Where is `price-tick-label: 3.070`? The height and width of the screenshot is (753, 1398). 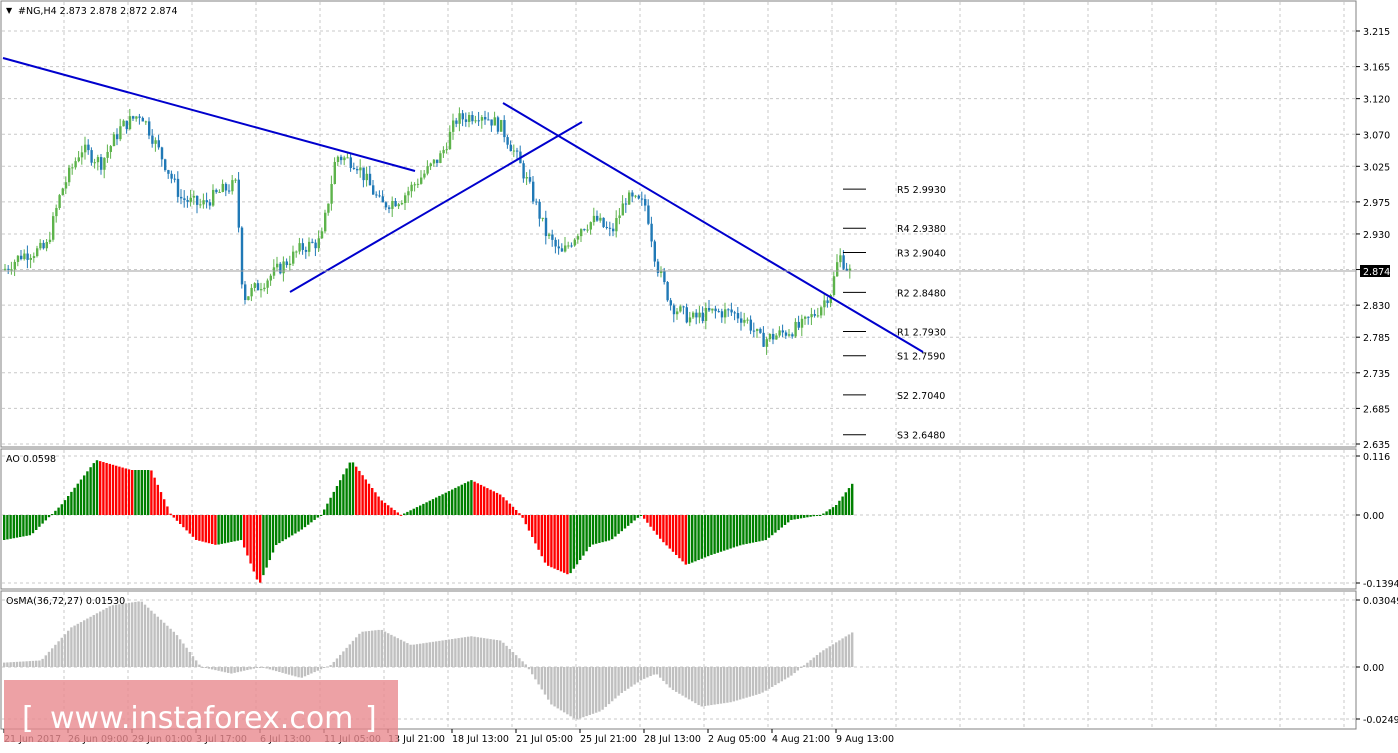 price-tick-label: 3.070 is located at coordinates (1376, 135).